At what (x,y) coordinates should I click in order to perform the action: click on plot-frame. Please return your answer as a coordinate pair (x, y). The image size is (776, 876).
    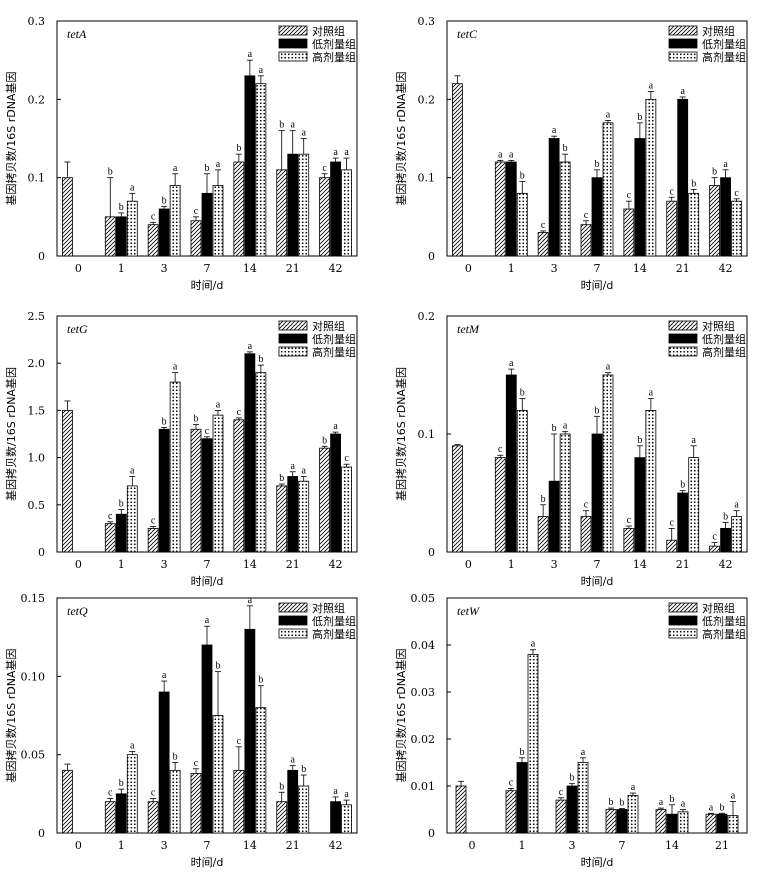
    Looking at the image, I should click on (597, 715).